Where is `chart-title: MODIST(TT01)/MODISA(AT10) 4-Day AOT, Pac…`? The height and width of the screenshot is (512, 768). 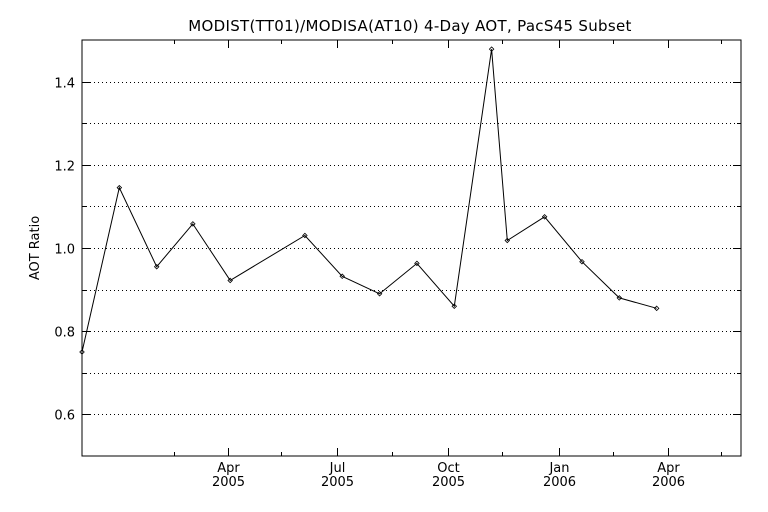 chart-title: MODIST(TT01)/MODISA(AT10) 4-Day AOT, Pac… is located at coordinates (409, 26).